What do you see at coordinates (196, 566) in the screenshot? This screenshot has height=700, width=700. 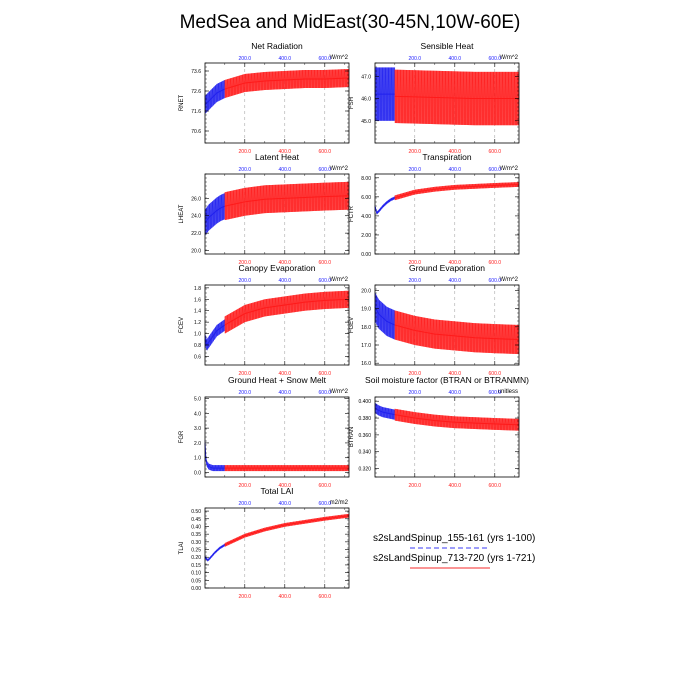 I see `y-tick-label: 0.15` at bounding box center [196, 566].